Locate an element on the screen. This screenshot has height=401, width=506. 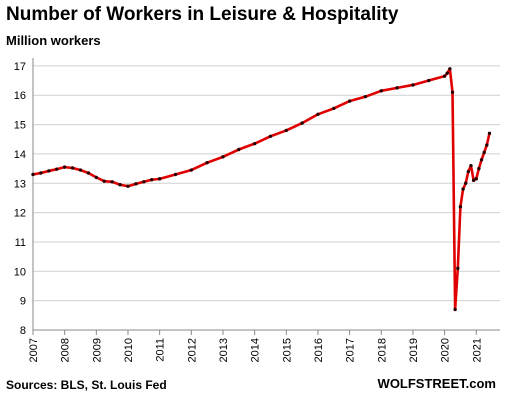
y-tick-label: 14 is located at coordinates (20, 155).